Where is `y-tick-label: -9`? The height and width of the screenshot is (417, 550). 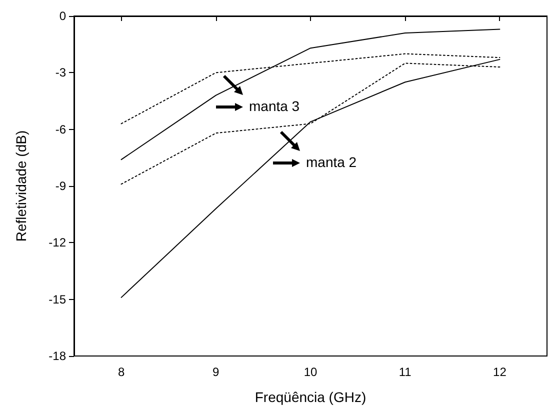
y-tick-label: -9 is located at coordinates (60, 186).